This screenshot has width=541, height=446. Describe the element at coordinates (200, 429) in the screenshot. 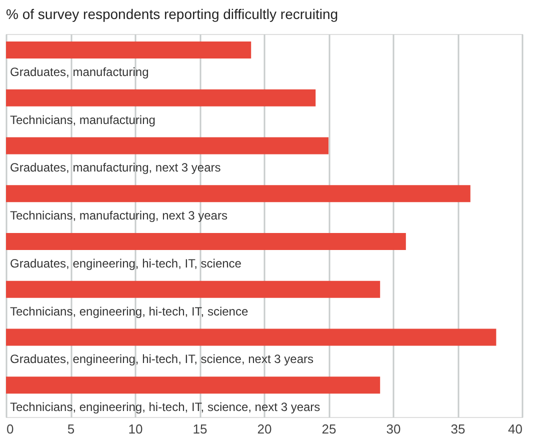

I see `x-tick-label: 15` at that location.